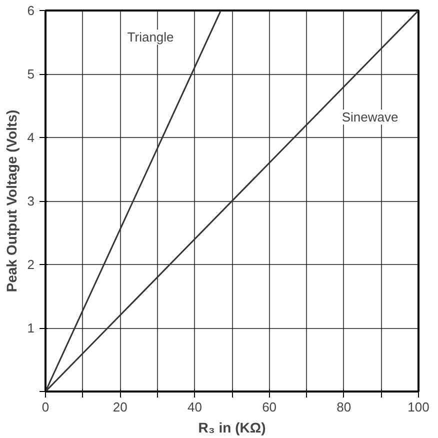  What do you see at coordinates (370, 117) in the screenshot?
I see `series-label: Sinewave` at bounding box center [370, 117].